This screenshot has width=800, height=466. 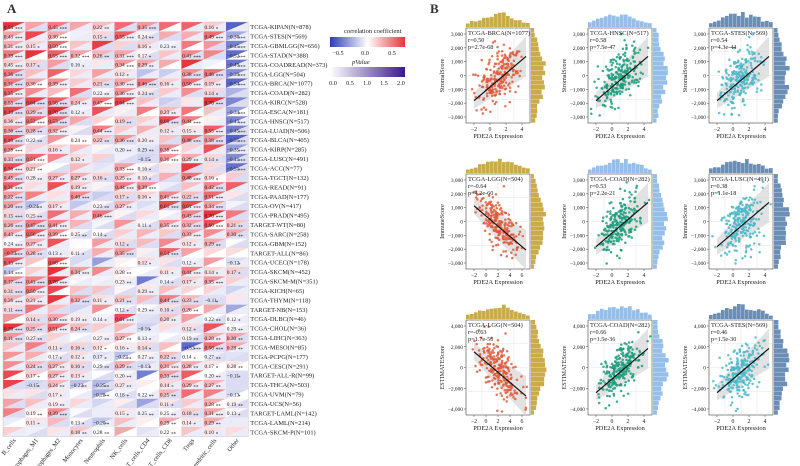 I want to click on heatmap-cell-value: 0.44, so click(x=187, y=122).